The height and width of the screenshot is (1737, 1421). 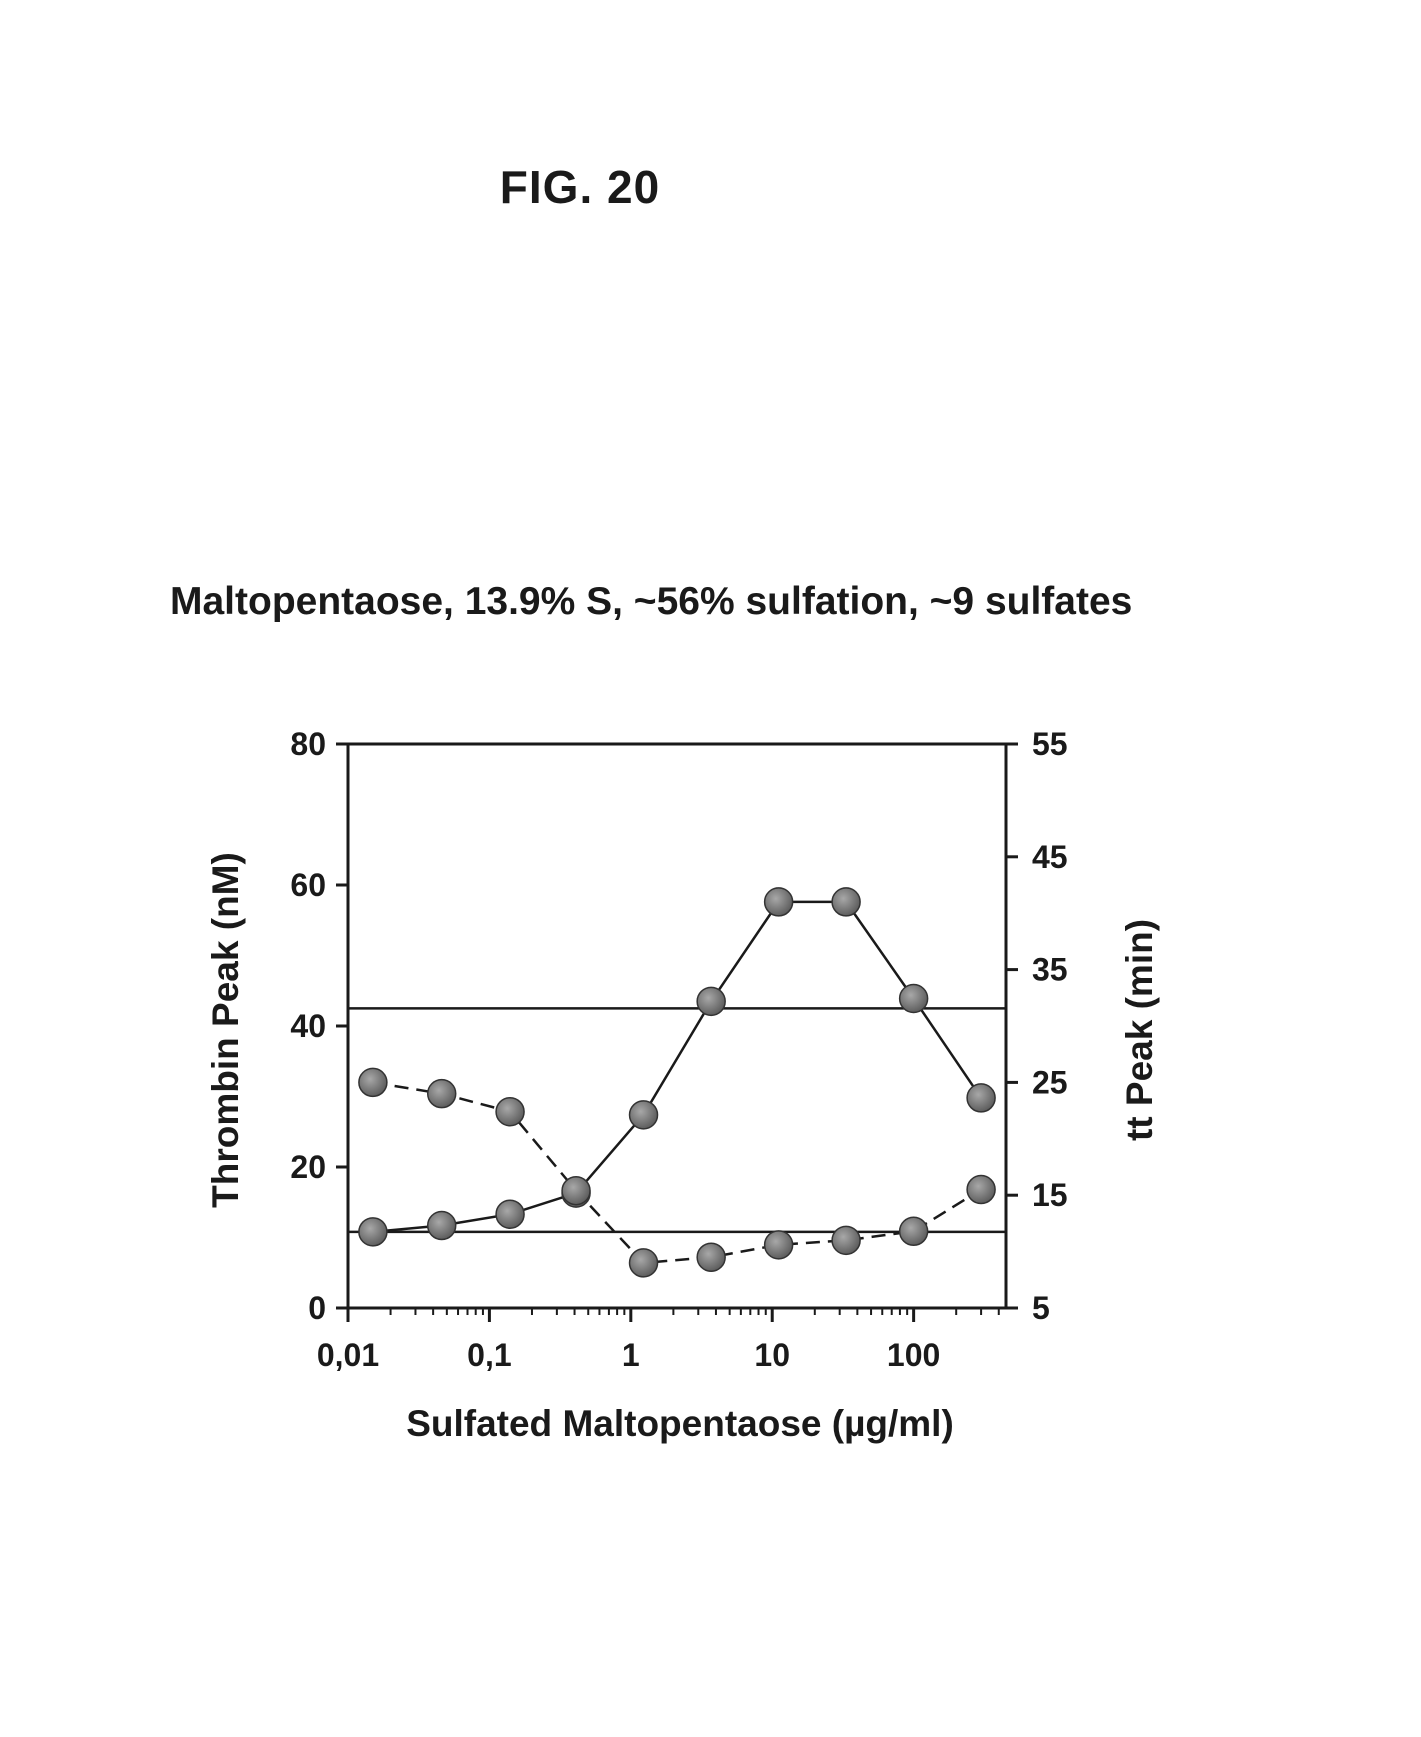 What do you see at coordinates (308, 1026) in the screenshot?
I see `left-y-tick-label: 40` at bounding box center [308, 1026].